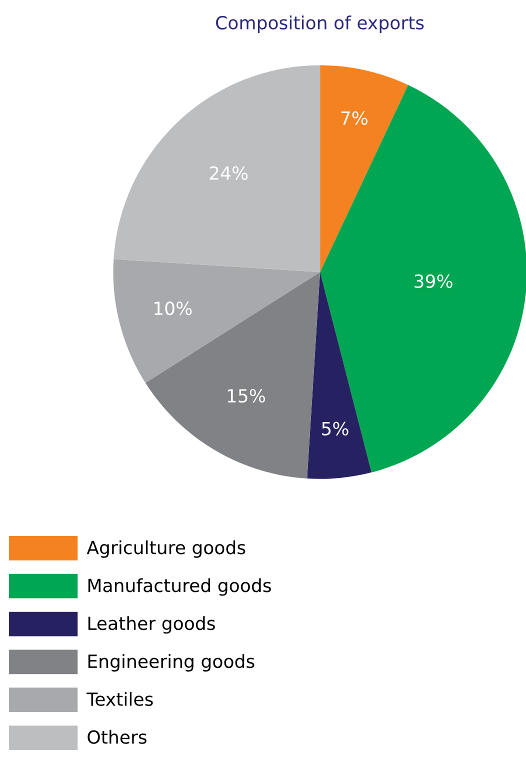  I want to click on legend-label: Others, so click(117, 737).